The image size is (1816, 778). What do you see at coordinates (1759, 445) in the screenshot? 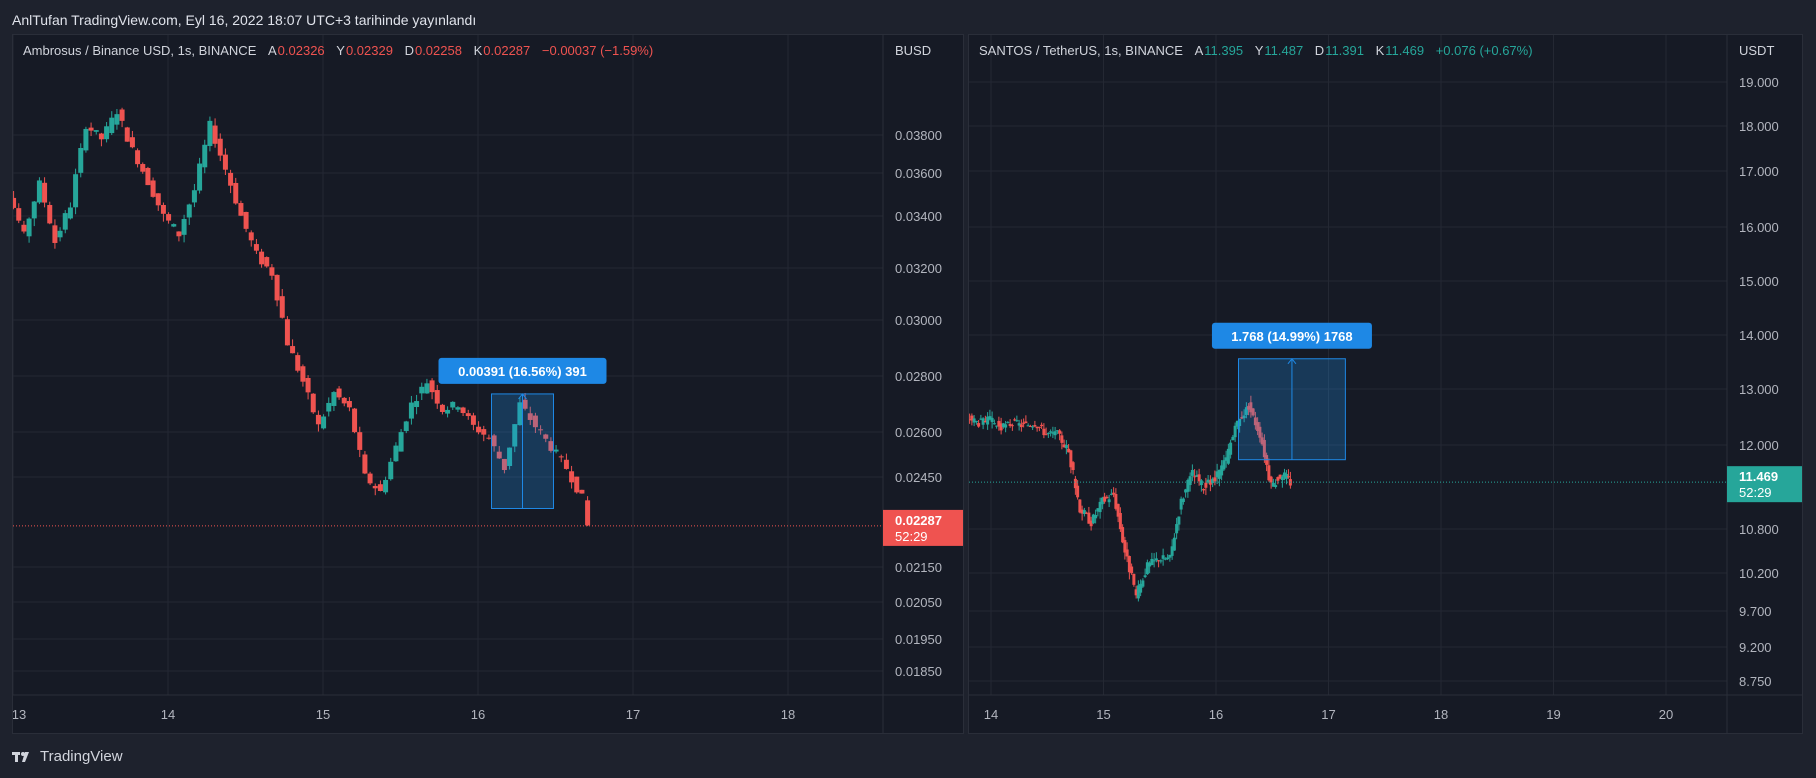
I see `price-tick-label: 12.000` at bounding box center [1759, 445].